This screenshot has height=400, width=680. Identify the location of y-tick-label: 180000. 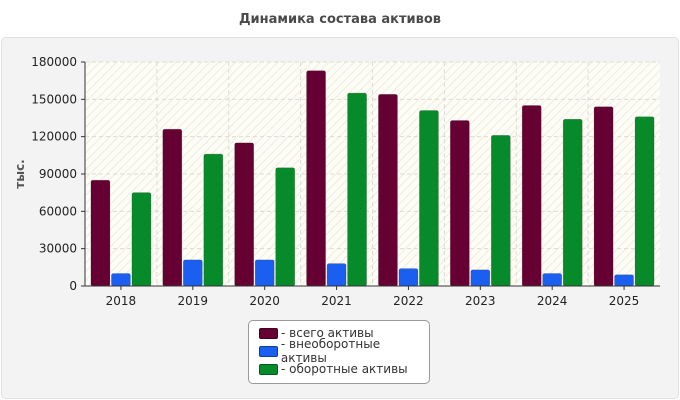
(54, 62).